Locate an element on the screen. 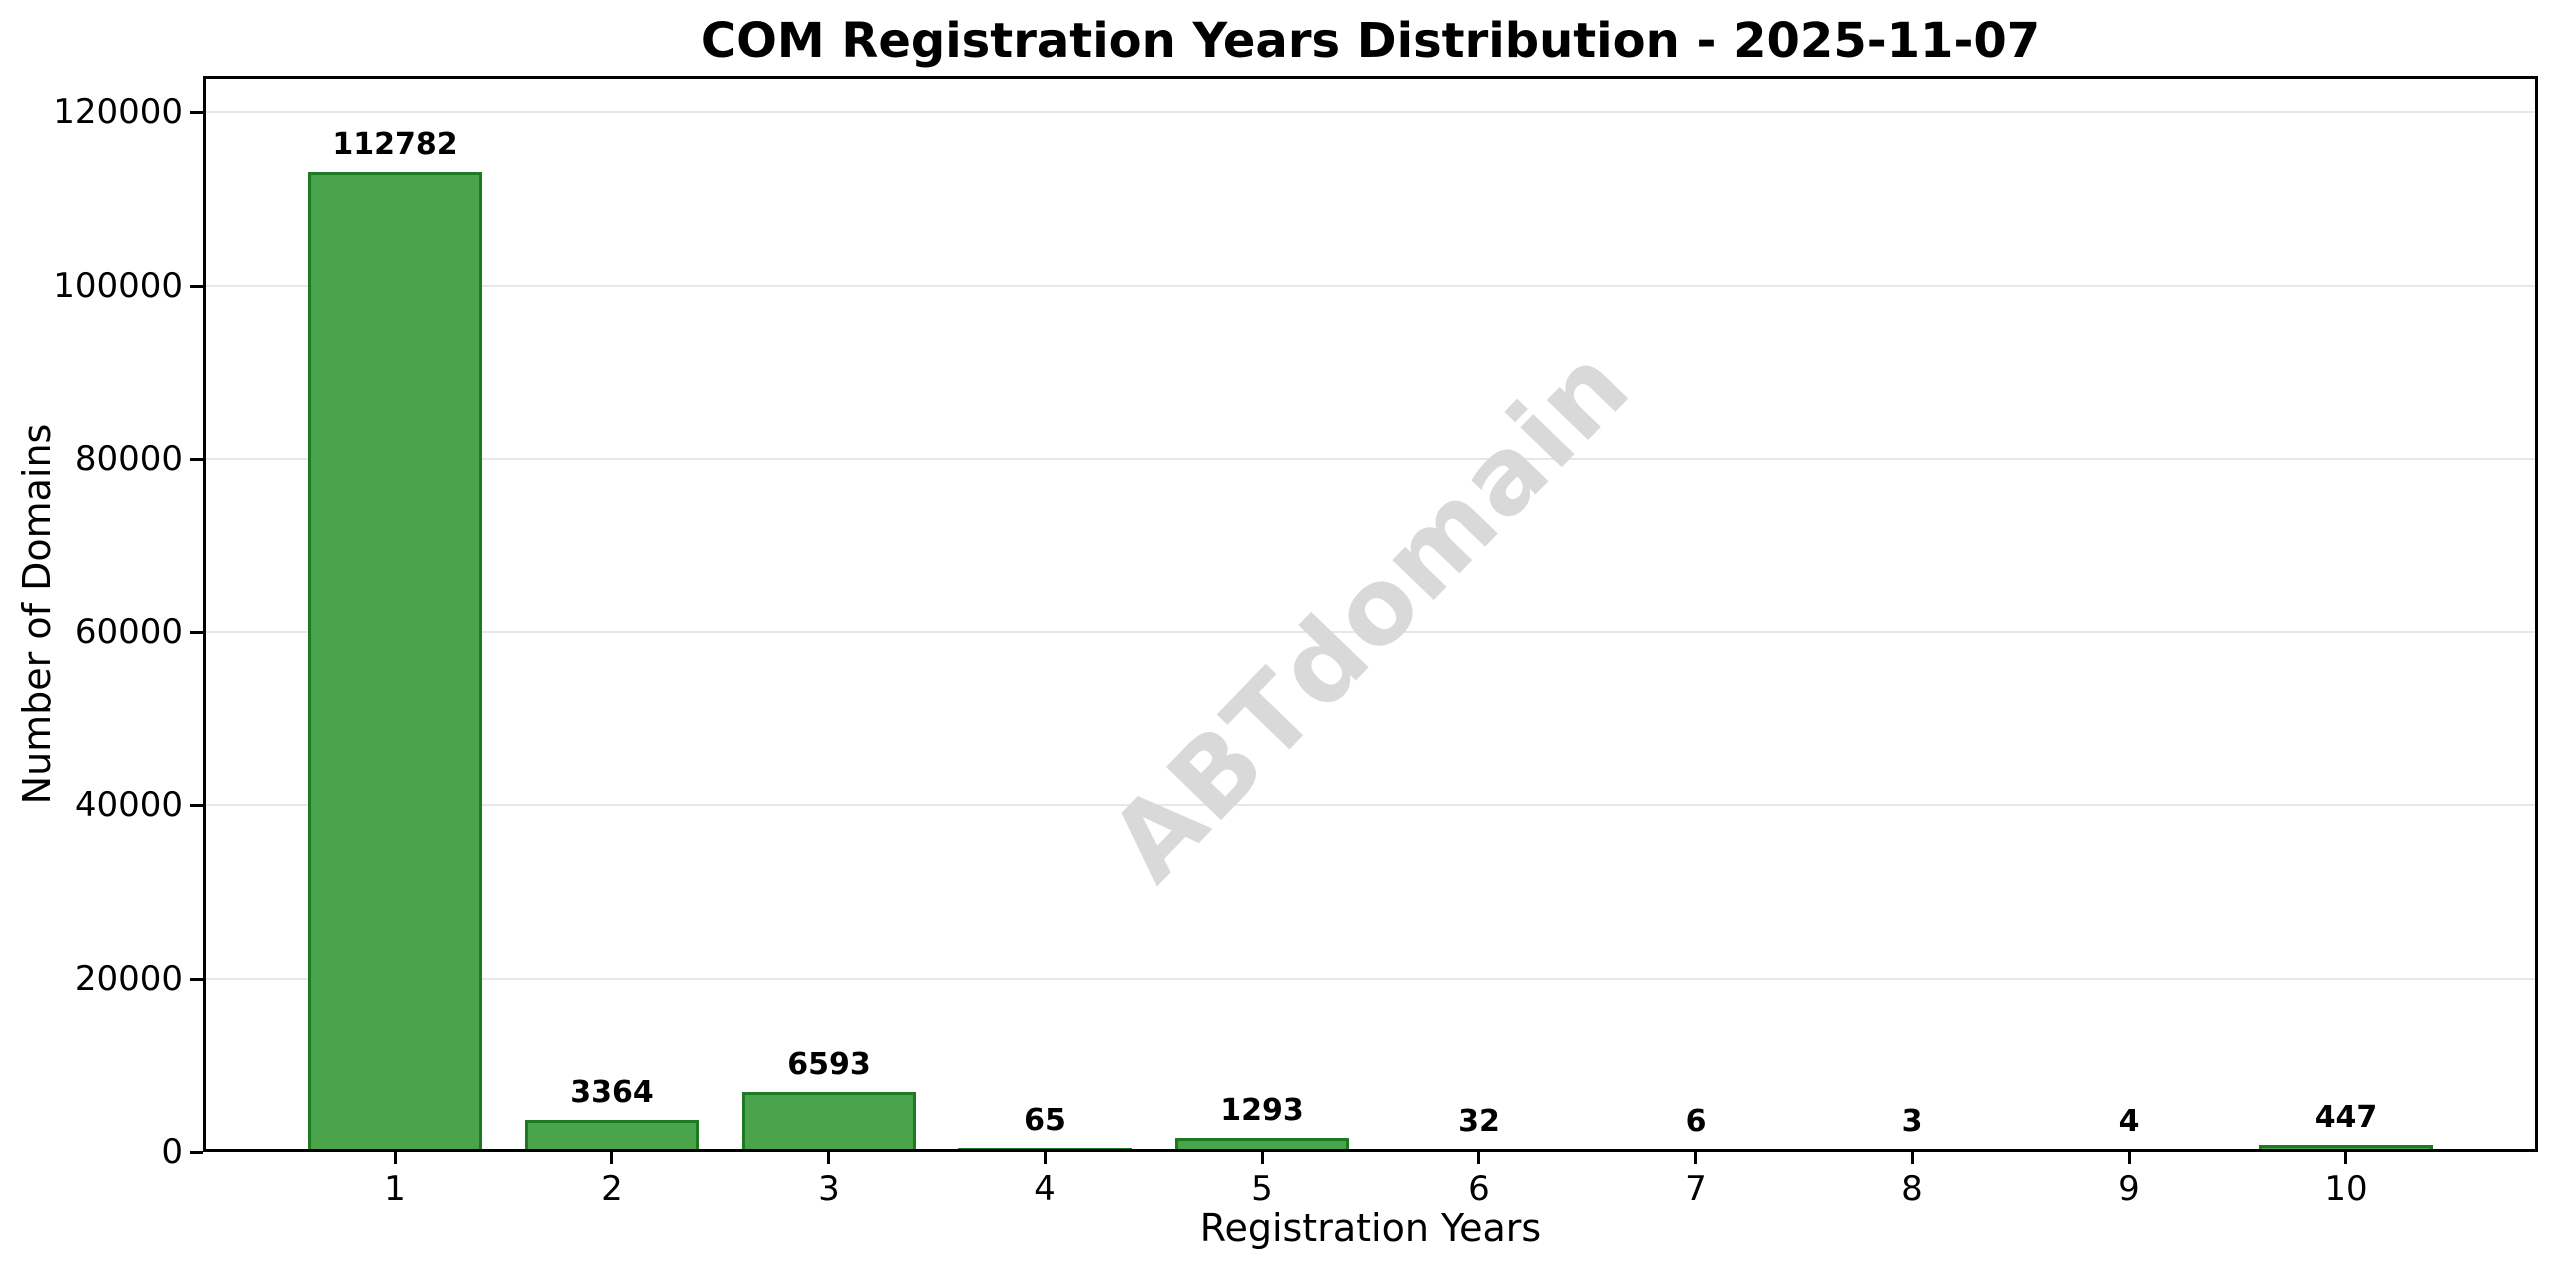  y-tick-label: 100000 is located at coordinates (118, 286).